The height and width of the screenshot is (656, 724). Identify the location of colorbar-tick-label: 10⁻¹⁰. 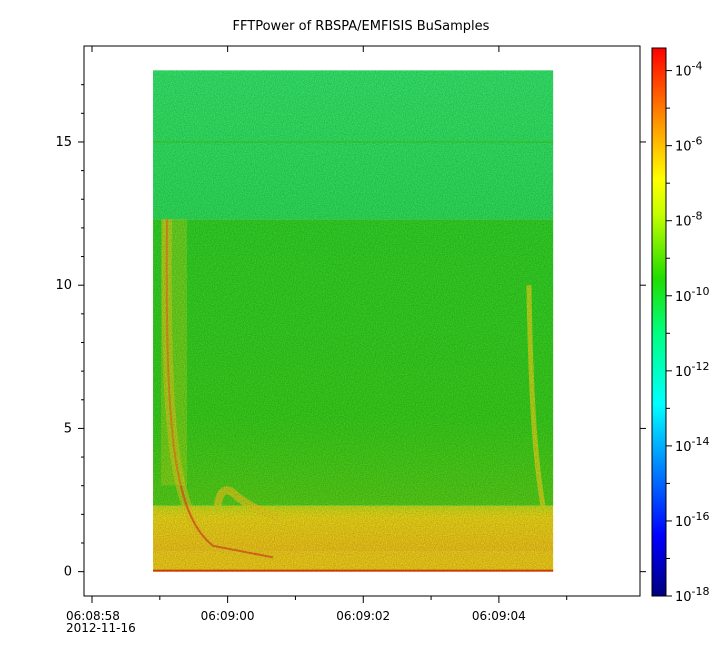
(692, 295).